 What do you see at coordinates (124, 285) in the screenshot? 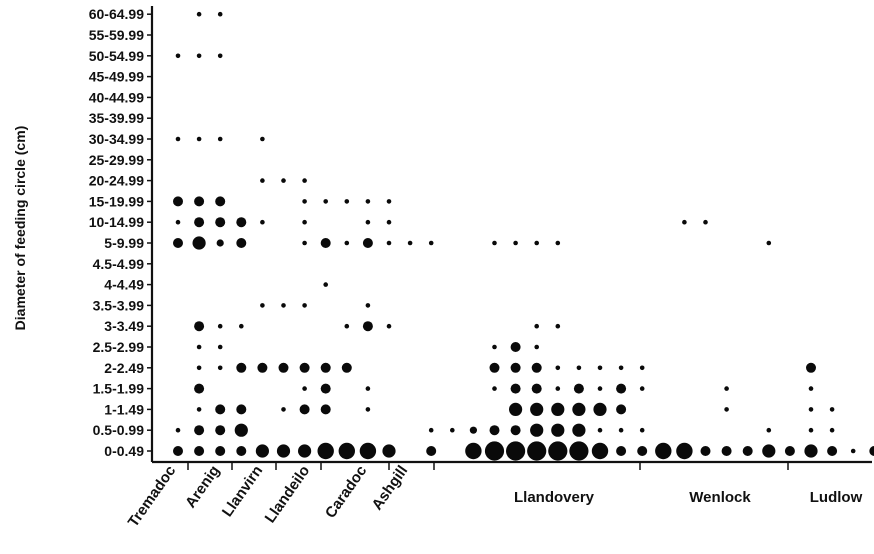
I see `y-tick-label: 4-4.49` at bounding box center [124, 285].